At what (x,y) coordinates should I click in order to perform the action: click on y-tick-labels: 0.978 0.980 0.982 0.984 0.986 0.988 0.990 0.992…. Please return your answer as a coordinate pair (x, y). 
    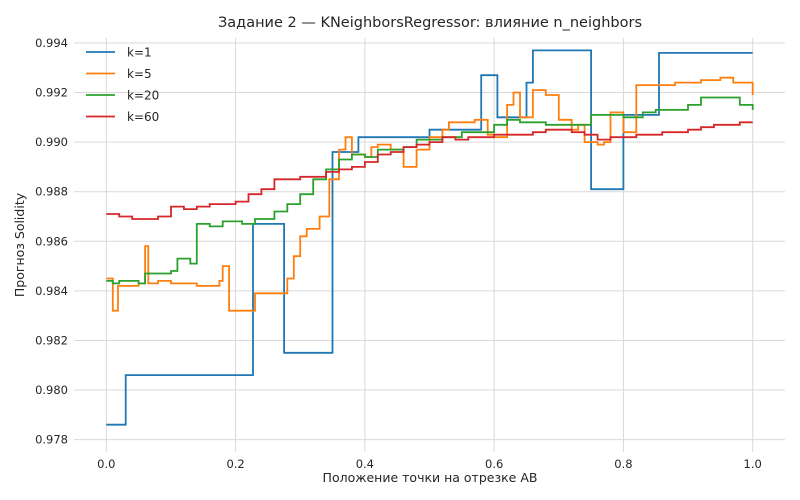
    Looking at the image, I should click on (51, 241).